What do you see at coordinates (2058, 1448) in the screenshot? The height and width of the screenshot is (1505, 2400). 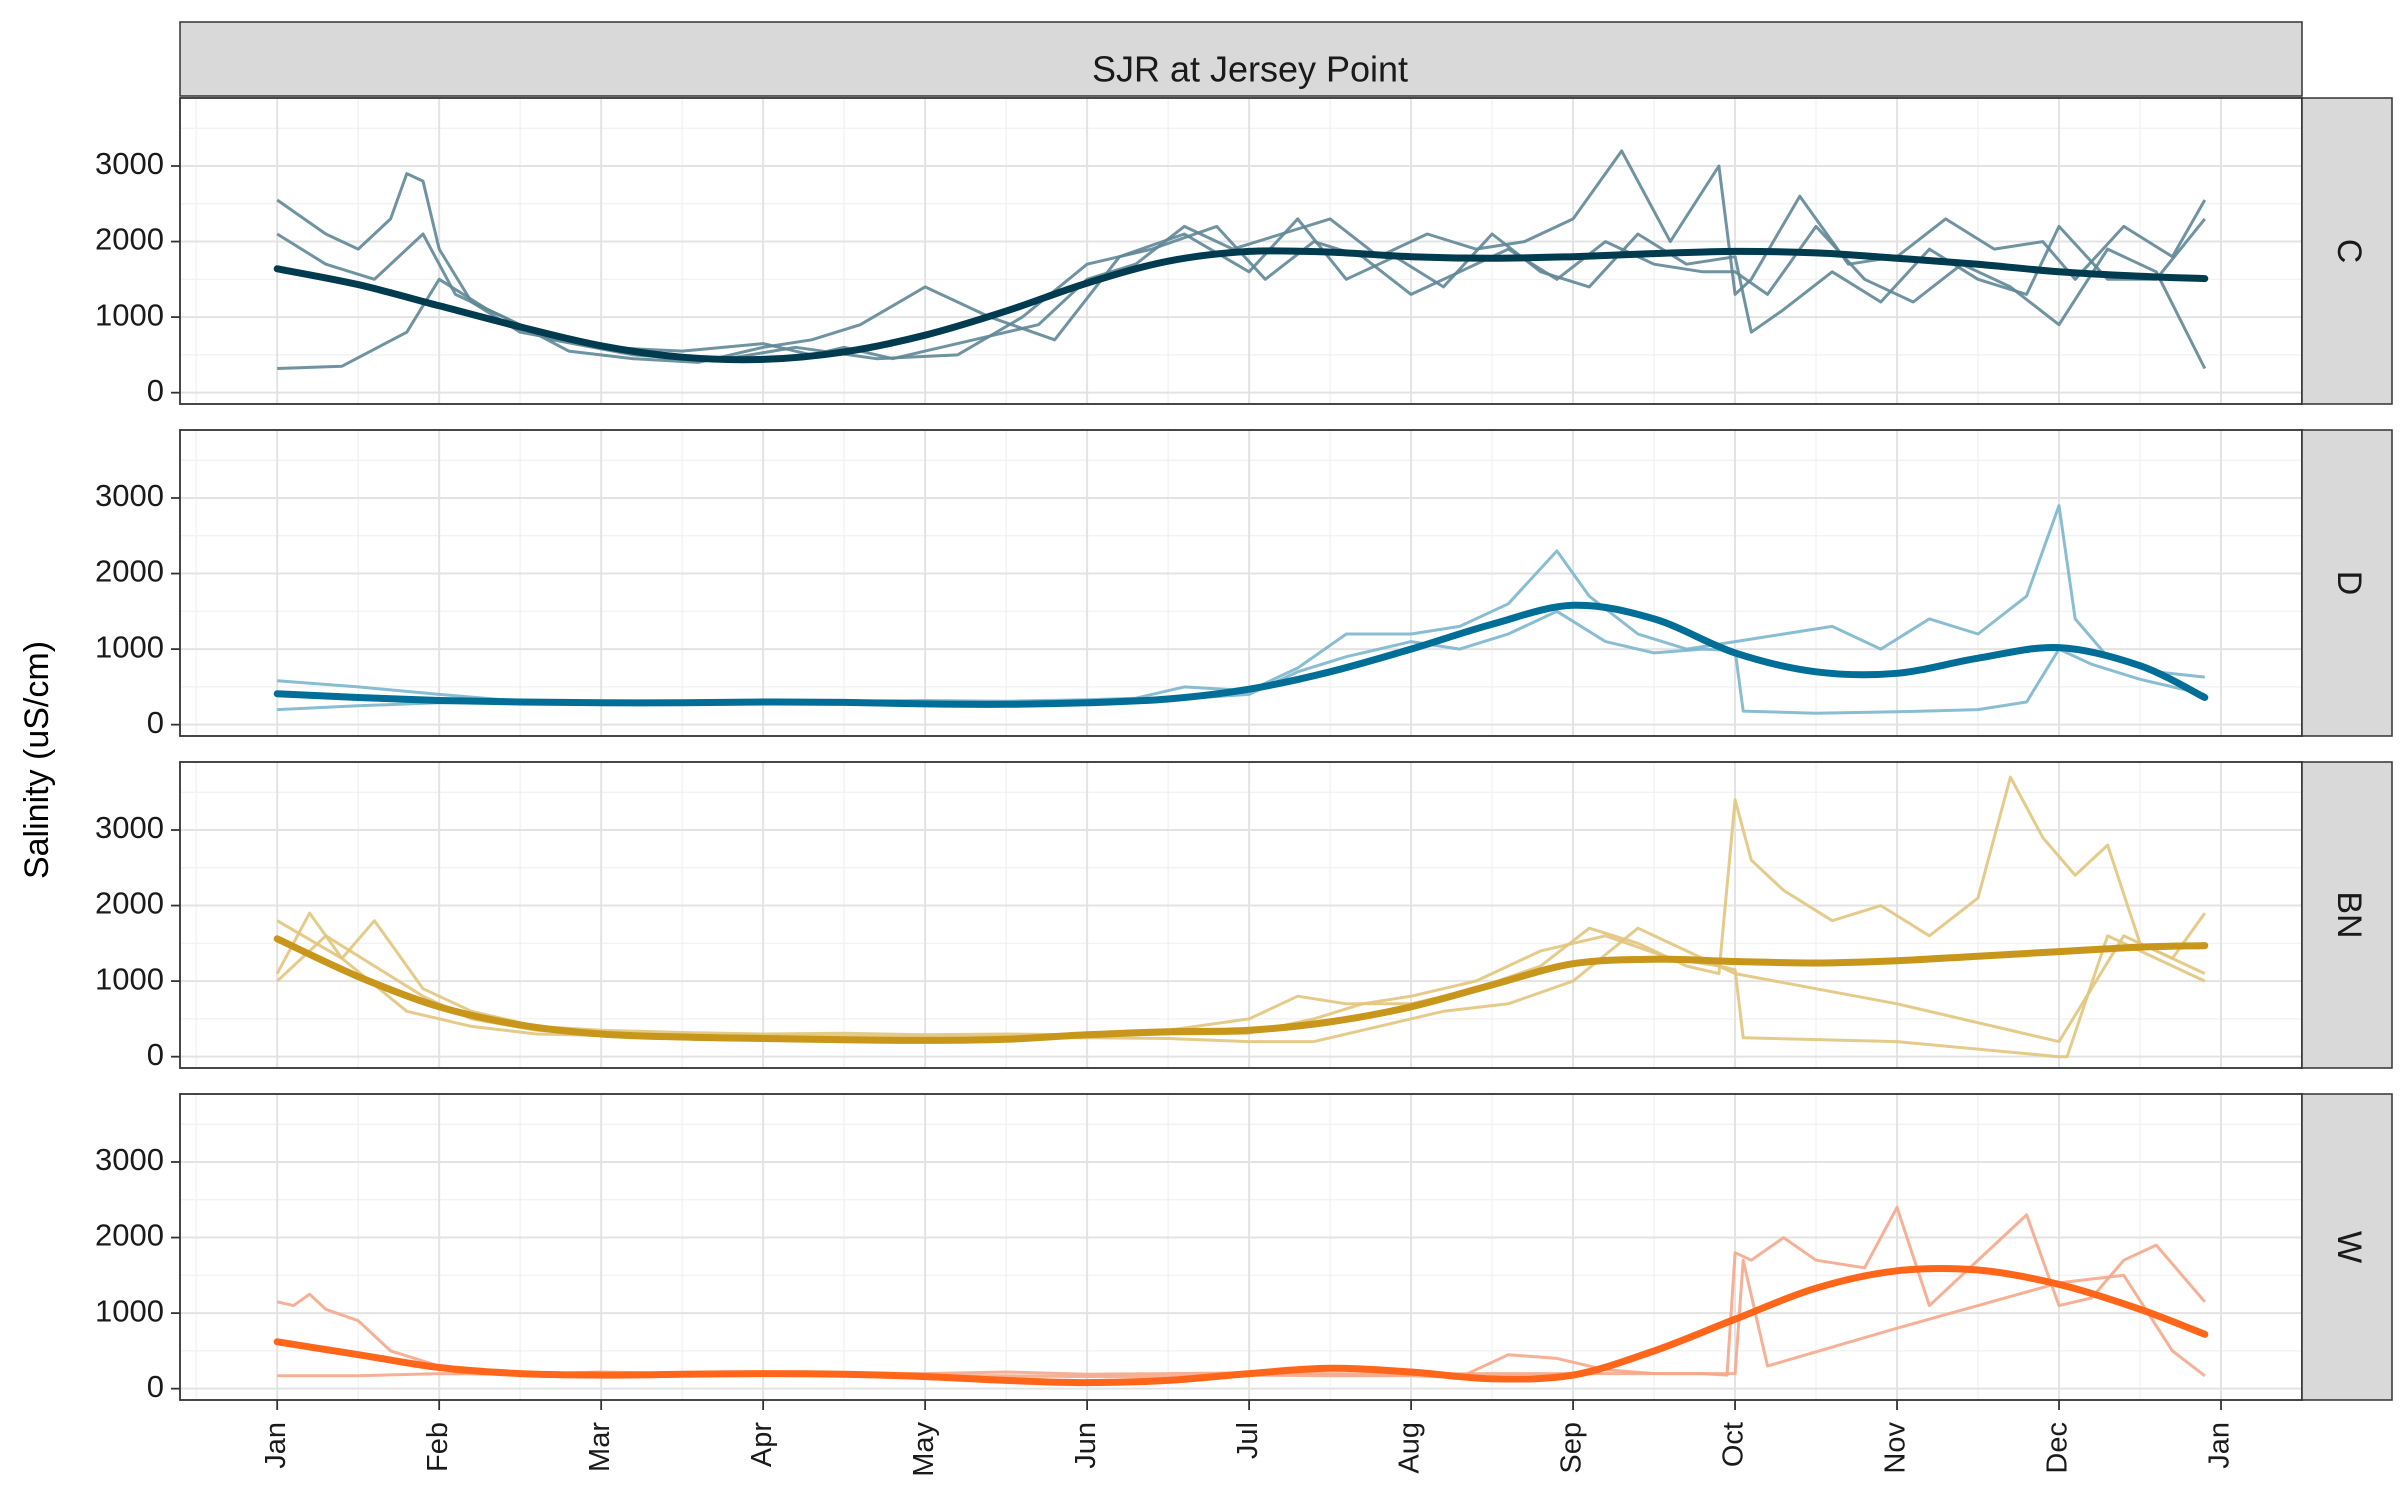 I see `x-tick-label: Dec` at bounding box center [2058, 1448].